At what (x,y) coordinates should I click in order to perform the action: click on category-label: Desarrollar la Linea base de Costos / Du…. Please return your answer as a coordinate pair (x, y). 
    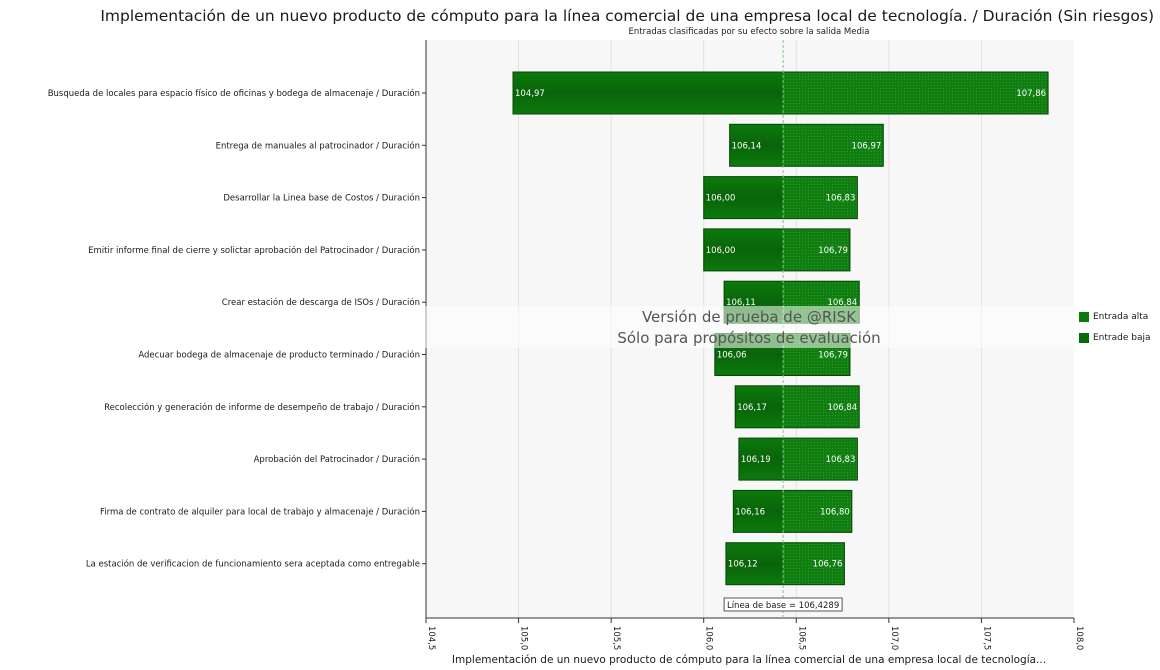
    Looking at the image, I should click on (321, 198).